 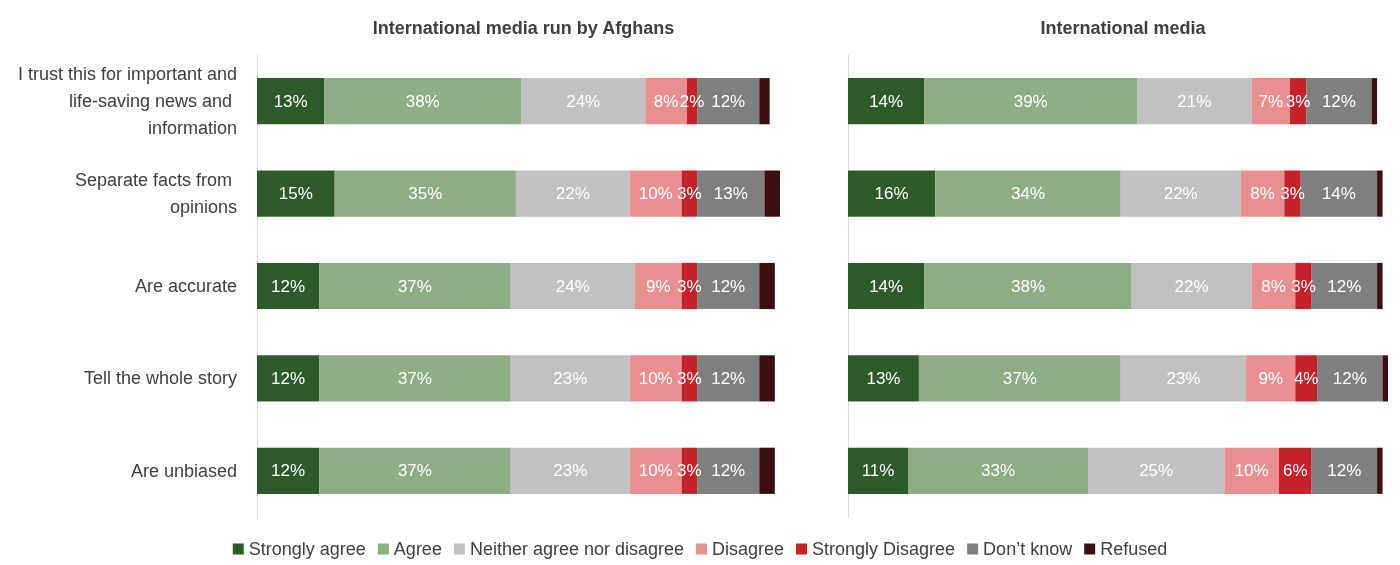 What do you see at coordinates (155, 194) in the screenshot?
I see `y-tick-label: Separate facts from opinions` at bounding box center [155, 194].